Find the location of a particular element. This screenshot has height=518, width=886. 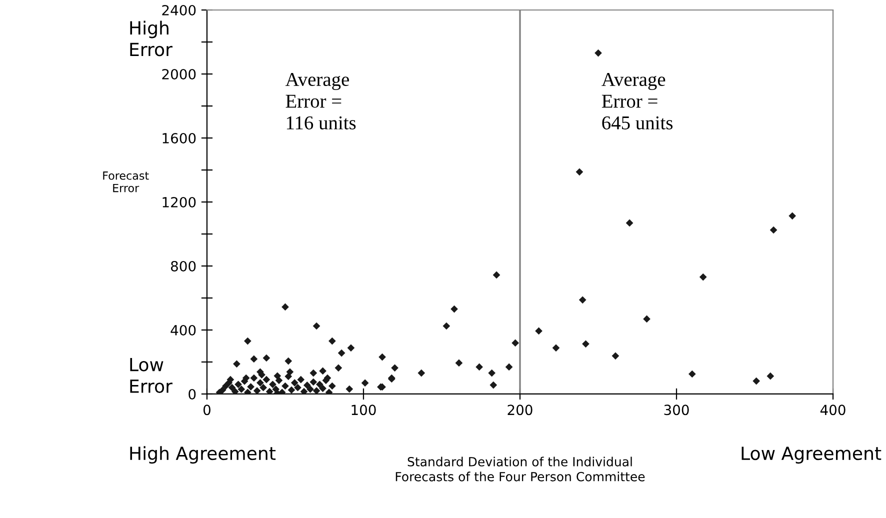

y-tick-label: 1200 is located at coordinates (179, 202).